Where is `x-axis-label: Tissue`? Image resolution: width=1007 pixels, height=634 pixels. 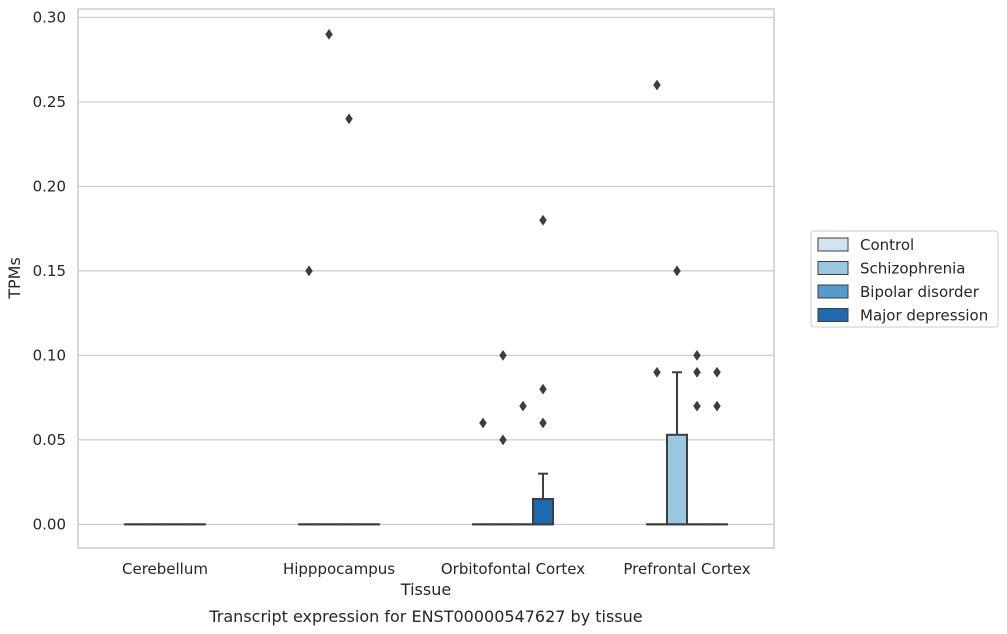 x-axis-label: Tissue is located at coordinates (425, 589).